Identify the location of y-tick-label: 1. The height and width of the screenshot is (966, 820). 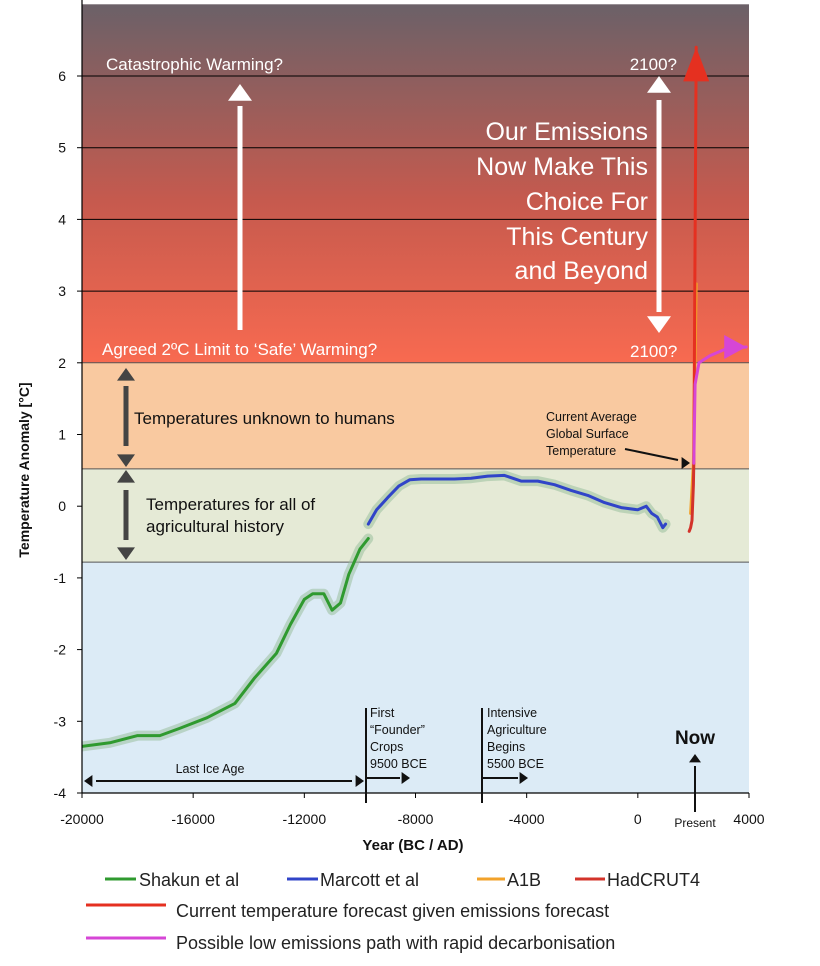
(62, 435).